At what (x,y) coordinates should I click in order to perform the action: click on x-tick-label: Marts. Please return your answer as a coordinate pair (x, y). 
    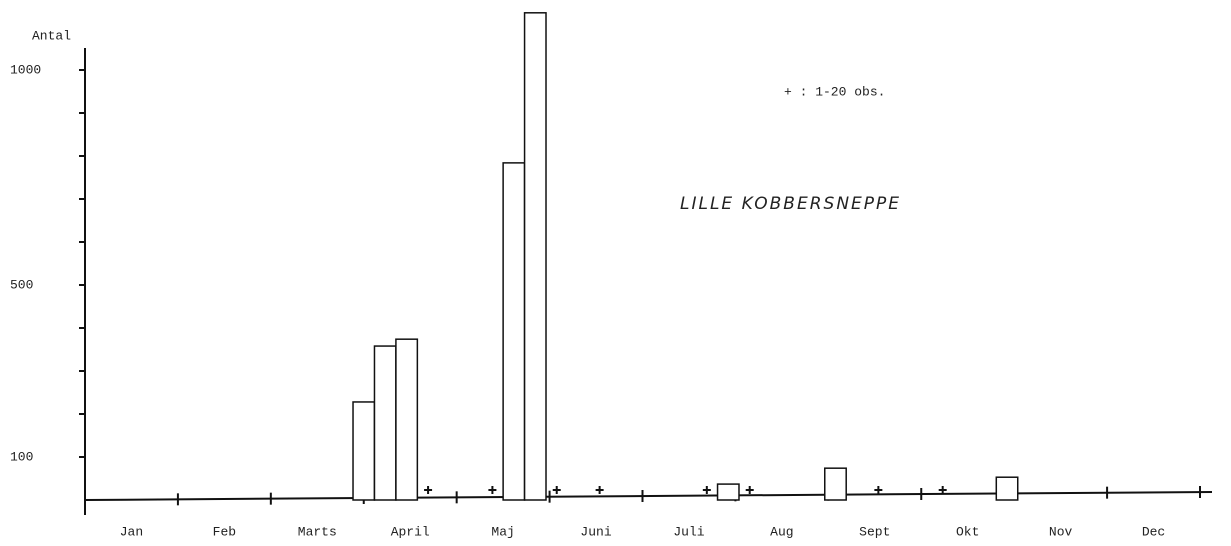
    Looking at the image, I should click on (317, 531).